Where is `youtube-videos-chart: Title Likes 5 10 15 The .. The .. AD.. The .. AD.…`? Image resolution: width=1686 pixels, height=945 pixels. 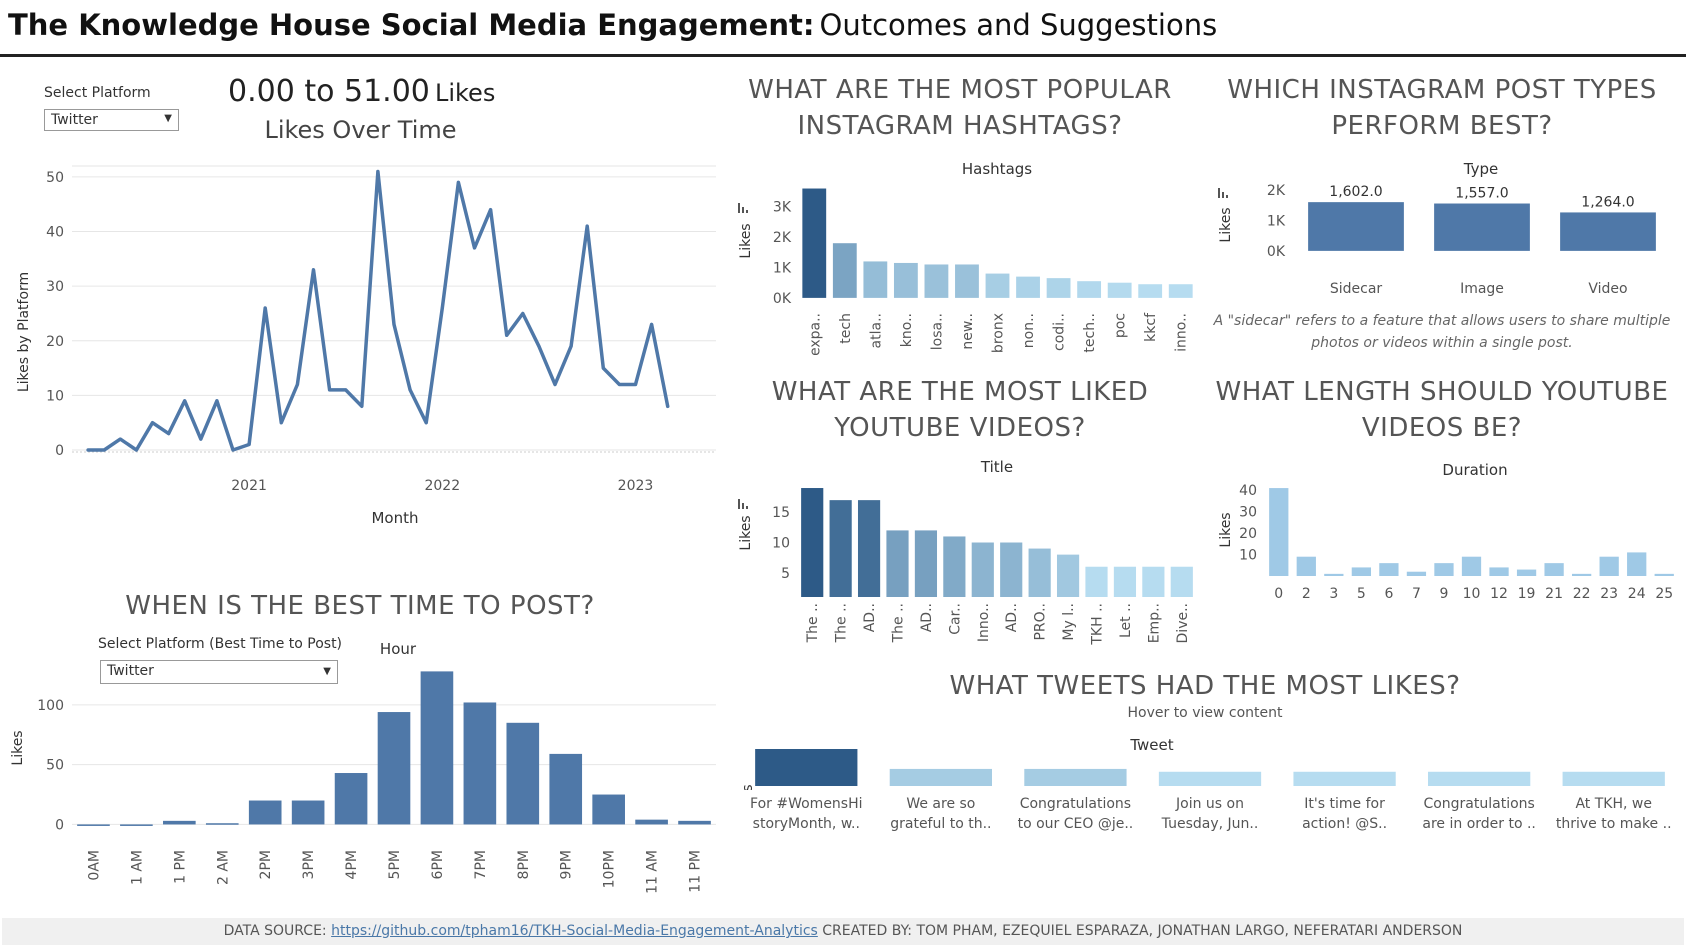 youtube-videos-chart: Title Likes 5 10 15 The .. The .. AD.. The .. AD.… is located at coordinates (965, 555).